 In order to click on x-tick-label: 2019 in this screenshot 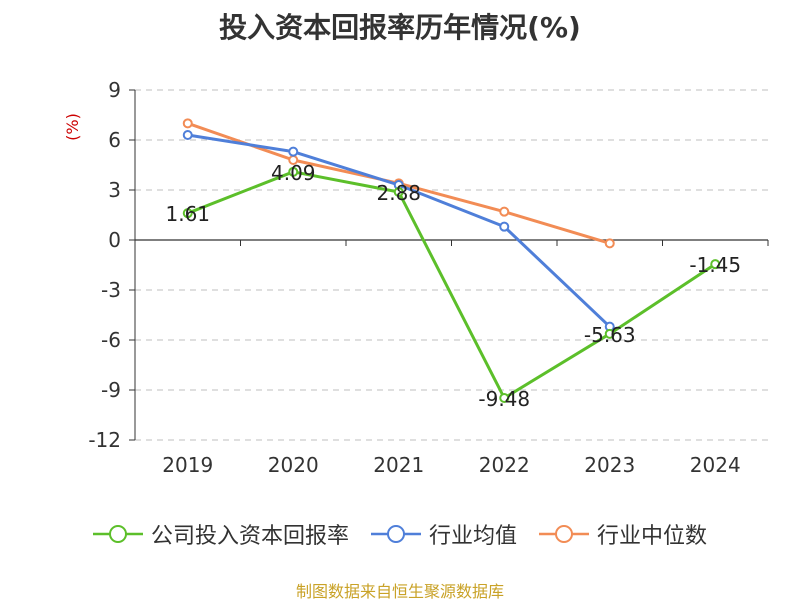, I will do `click(187, 465)`.